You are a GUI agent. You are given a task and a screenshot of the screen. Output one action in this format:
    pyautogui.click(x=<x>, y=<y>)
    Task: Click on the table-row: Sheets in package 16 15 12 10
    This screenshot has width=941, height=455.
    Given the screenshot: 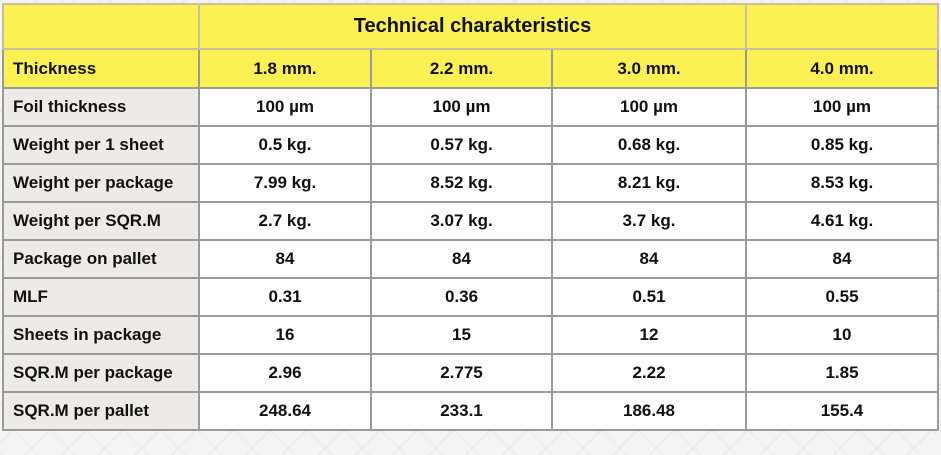 What is the action you would take?
    pyautogui.click(x=470, y=335)
    